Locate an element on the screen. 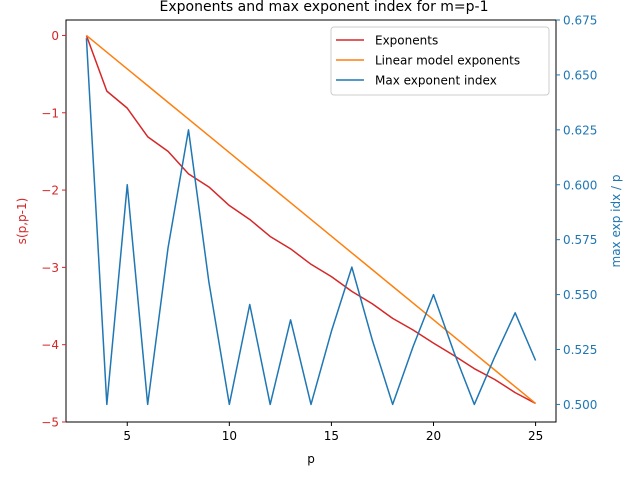 This screenshot has width=640, height=480. left-y-tick-label: −2 is located at coordinates (50, 191).